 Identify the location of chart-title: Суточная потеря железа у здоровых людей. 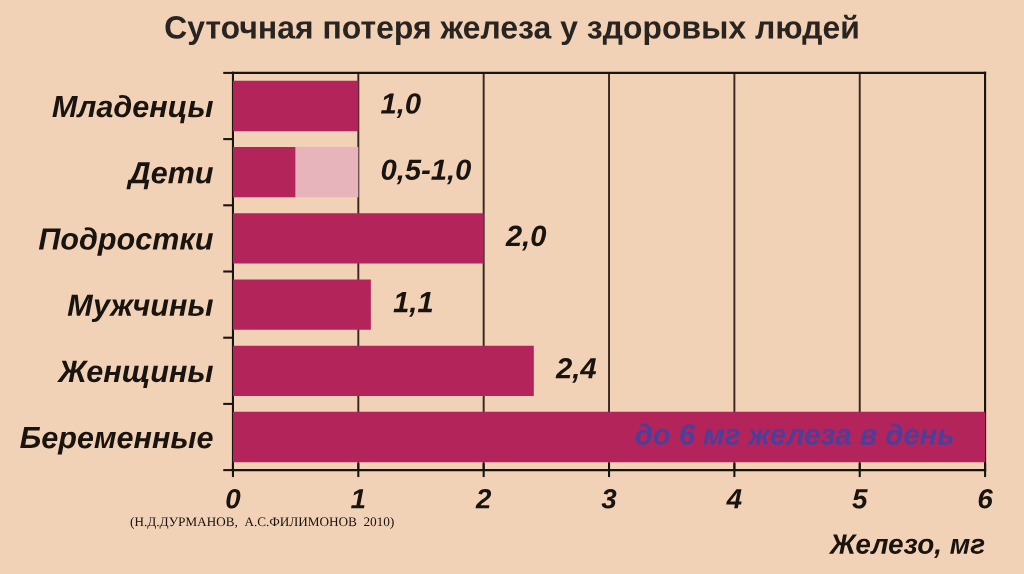
(511, 30).